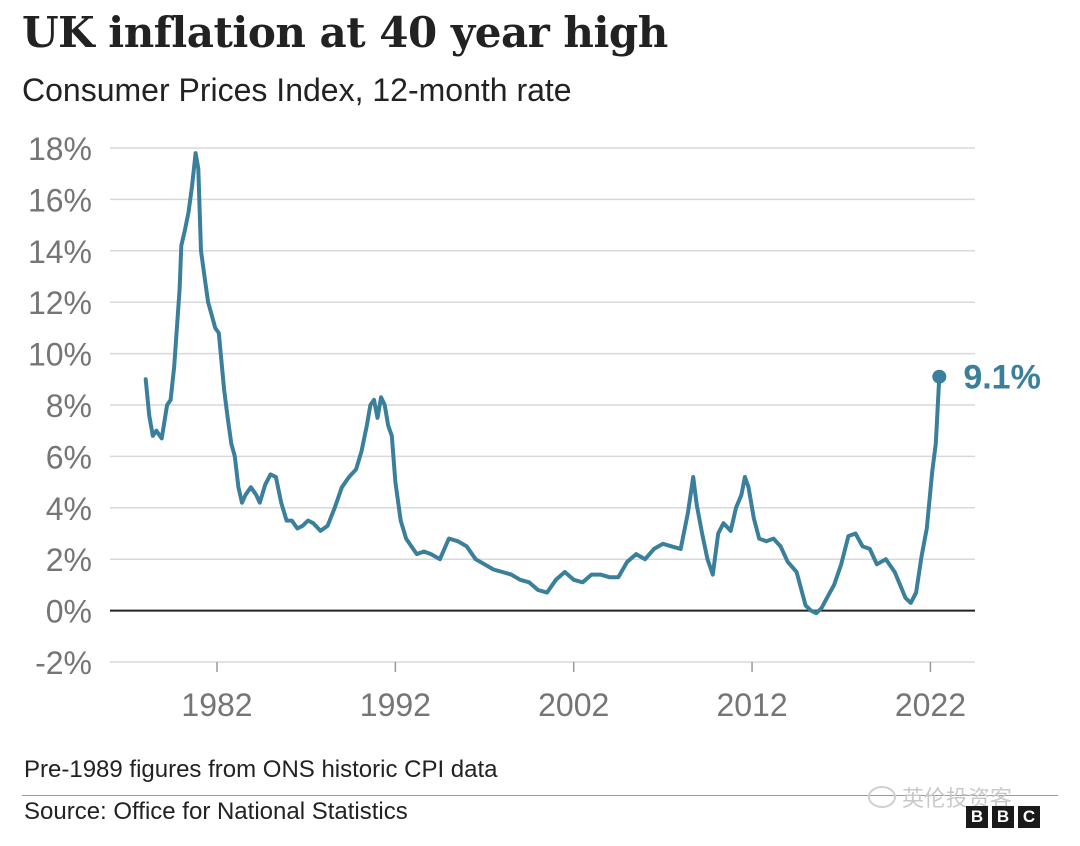  I want to click on bbc-logo: B B C, so click(1003, 817).